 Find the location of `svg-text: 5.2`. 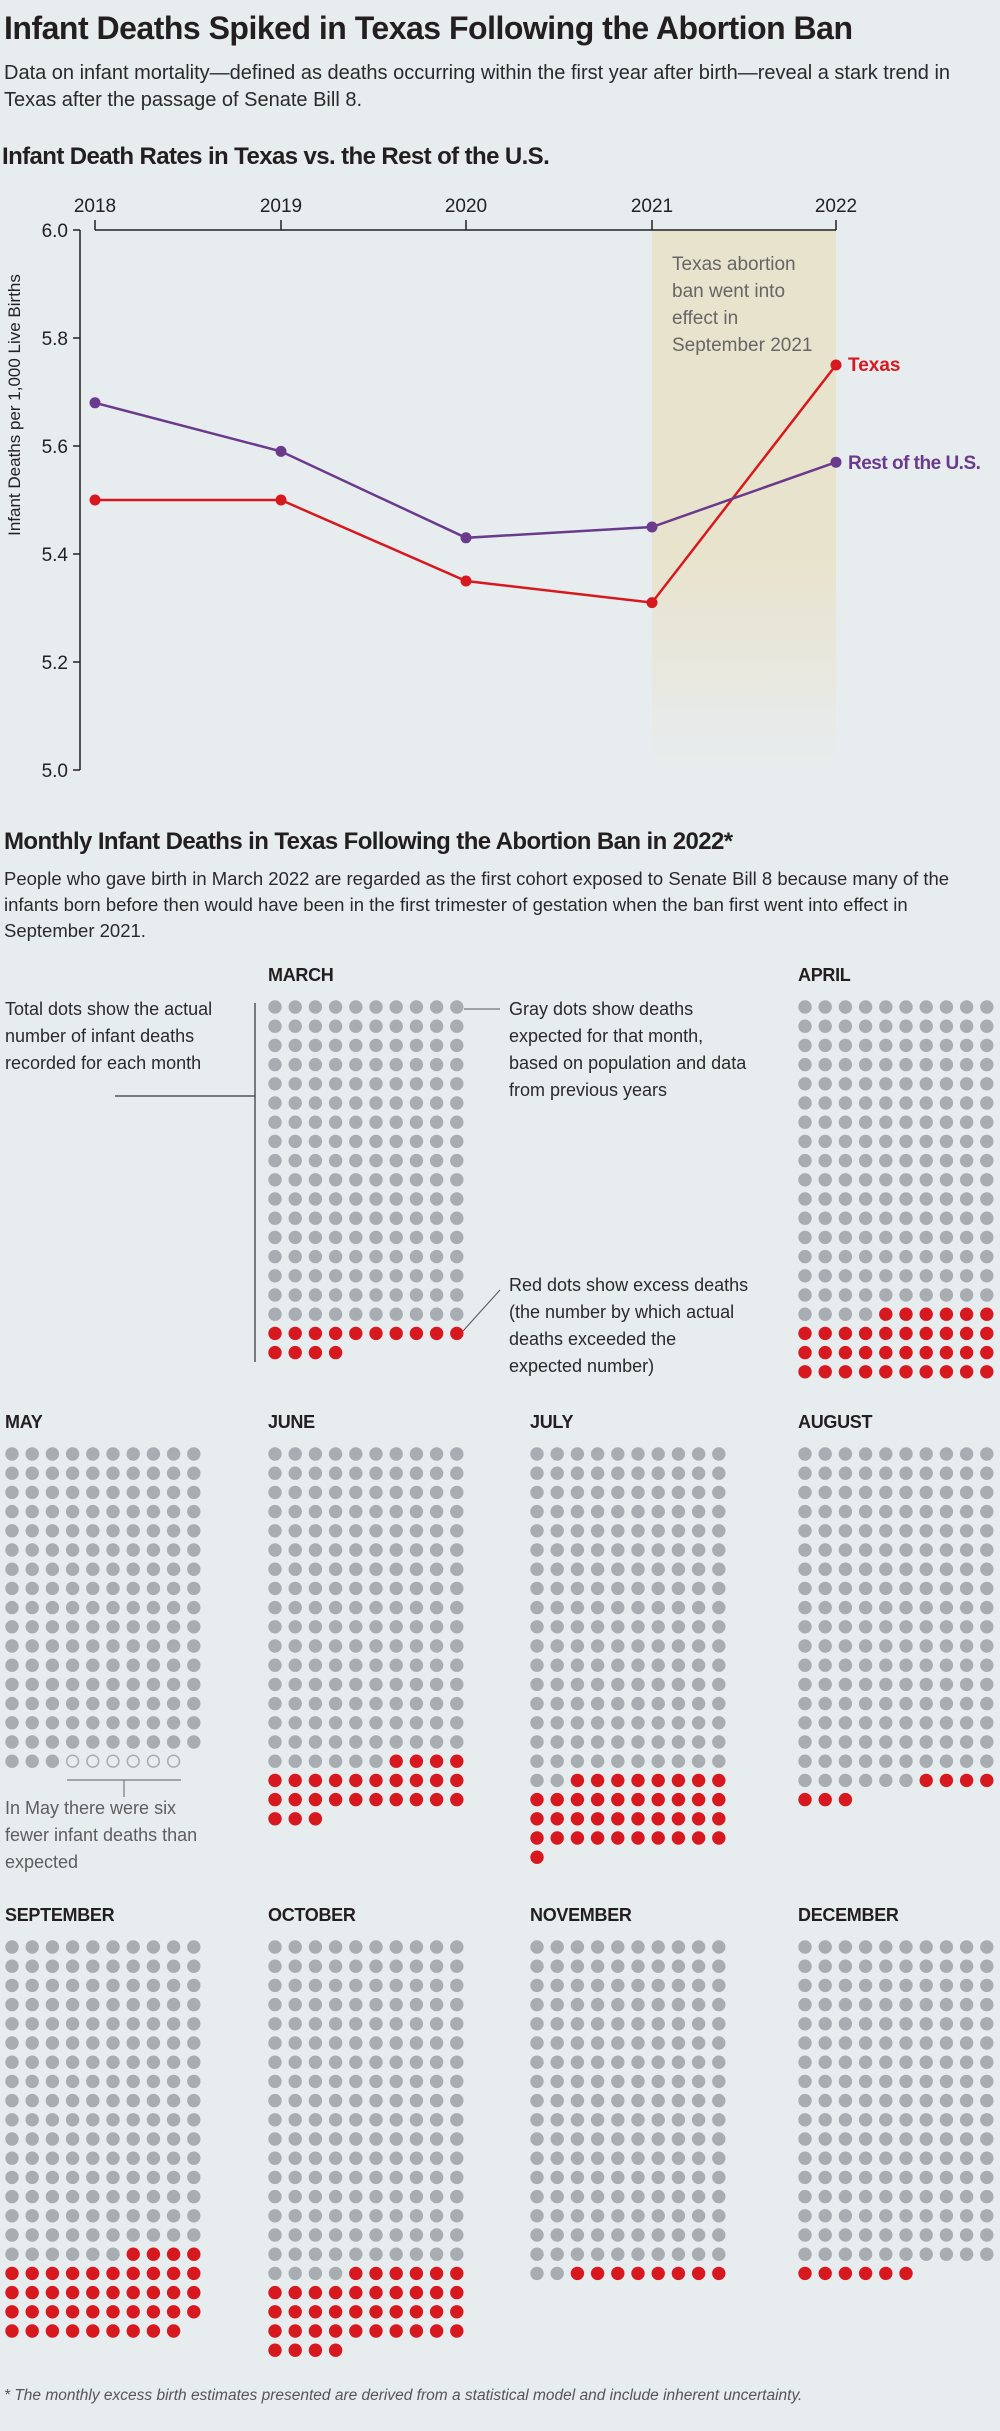

svg-text: 5.2 is located at coordinates (55, 663).